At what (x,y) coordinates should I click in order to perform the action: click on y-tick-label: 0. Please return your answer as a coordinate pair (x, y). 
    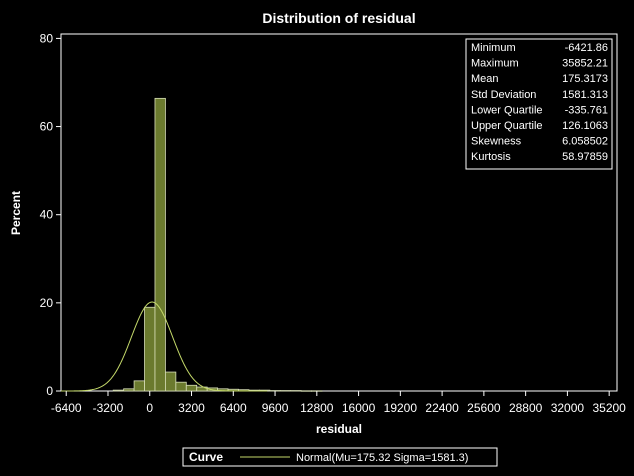
    Looking at the image, I should click on (49, 391).